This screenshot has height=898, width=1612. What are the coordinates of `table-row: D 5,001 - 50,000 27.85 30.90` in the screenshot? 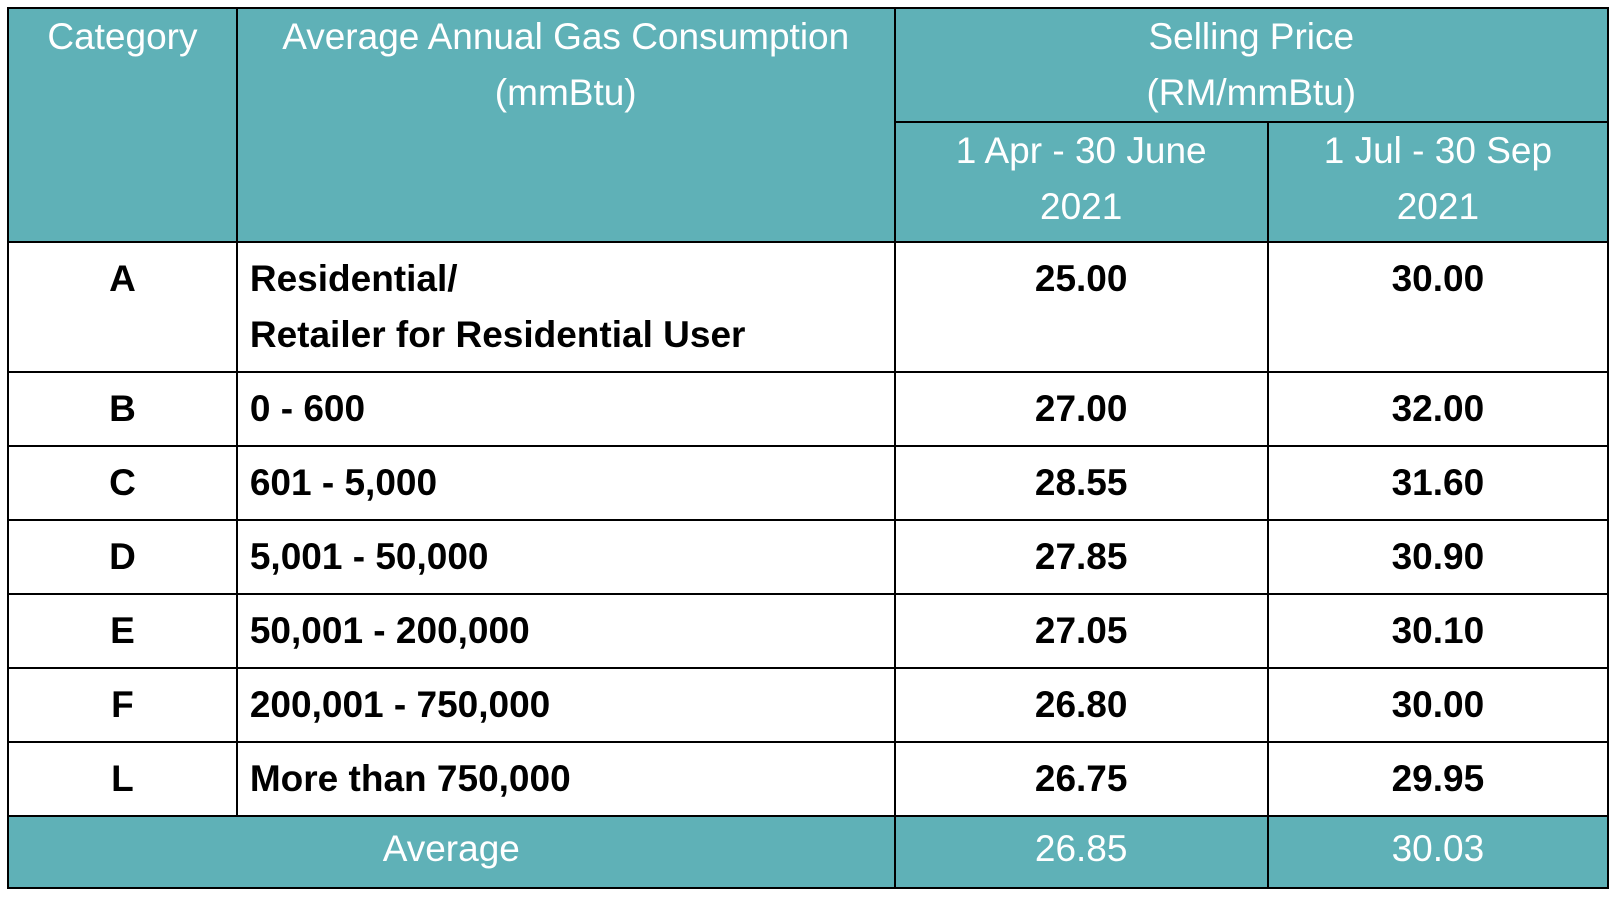 It's located at (808, 557).